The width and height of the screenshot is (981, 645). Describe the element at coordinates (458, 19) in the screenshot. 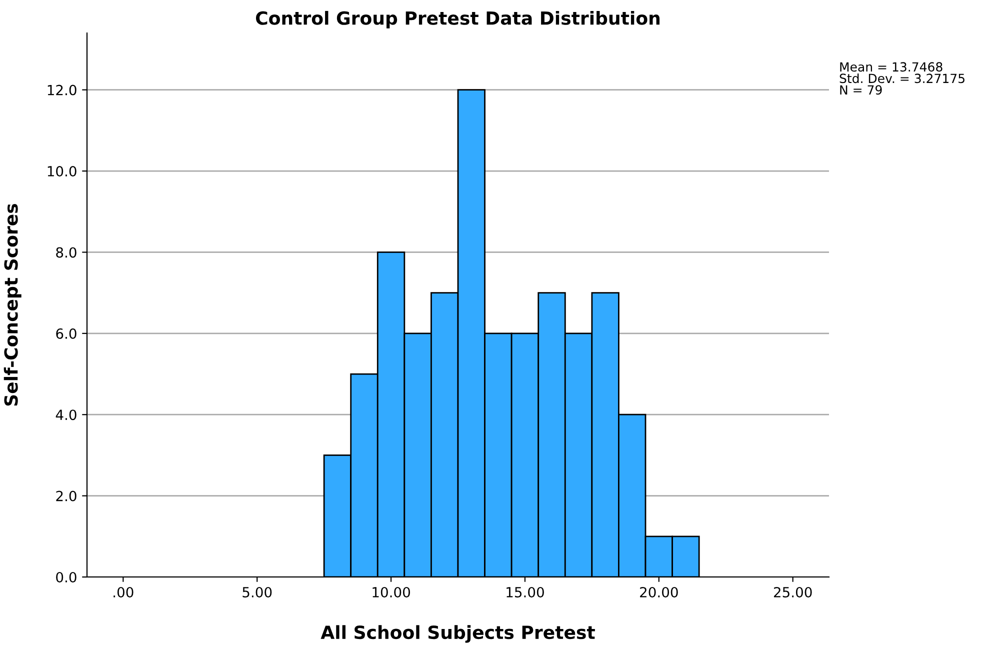

I see `chart-title: Control Group Pretest Data Distribution` at that location.